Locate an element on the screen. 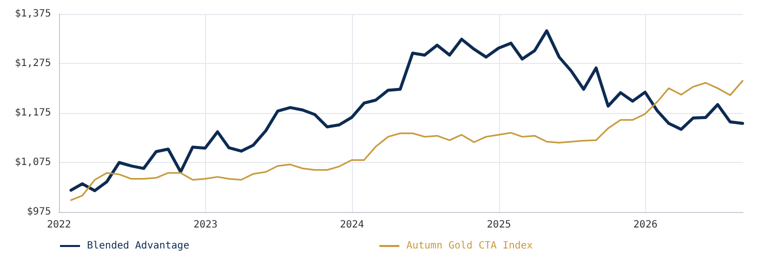 The image size is (760, 260). x-tick-label: 2024 is located at coordinates (352, 225).